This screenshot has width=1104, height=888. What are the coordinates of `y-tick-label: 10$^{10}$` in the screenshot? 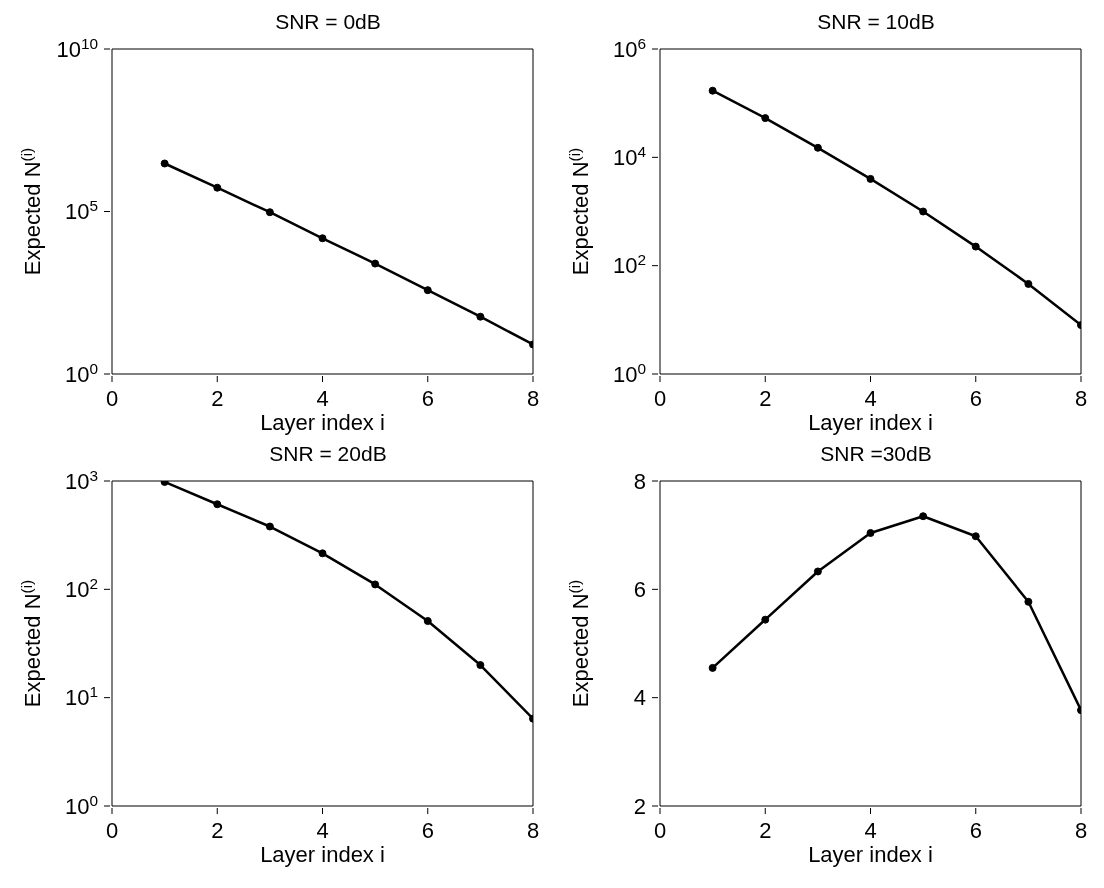 It's located at (77, 48).